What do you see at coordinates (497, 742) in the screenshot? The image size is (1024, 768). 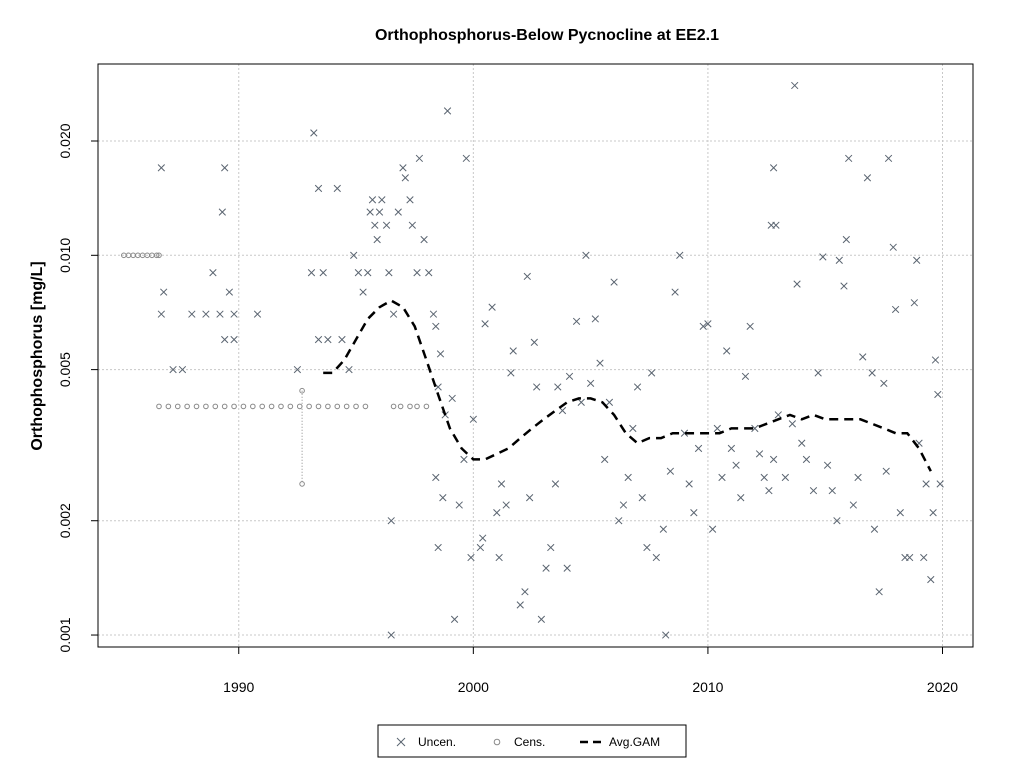 I see `legend-circle-marker-icon` at bounding box center [497, 742].